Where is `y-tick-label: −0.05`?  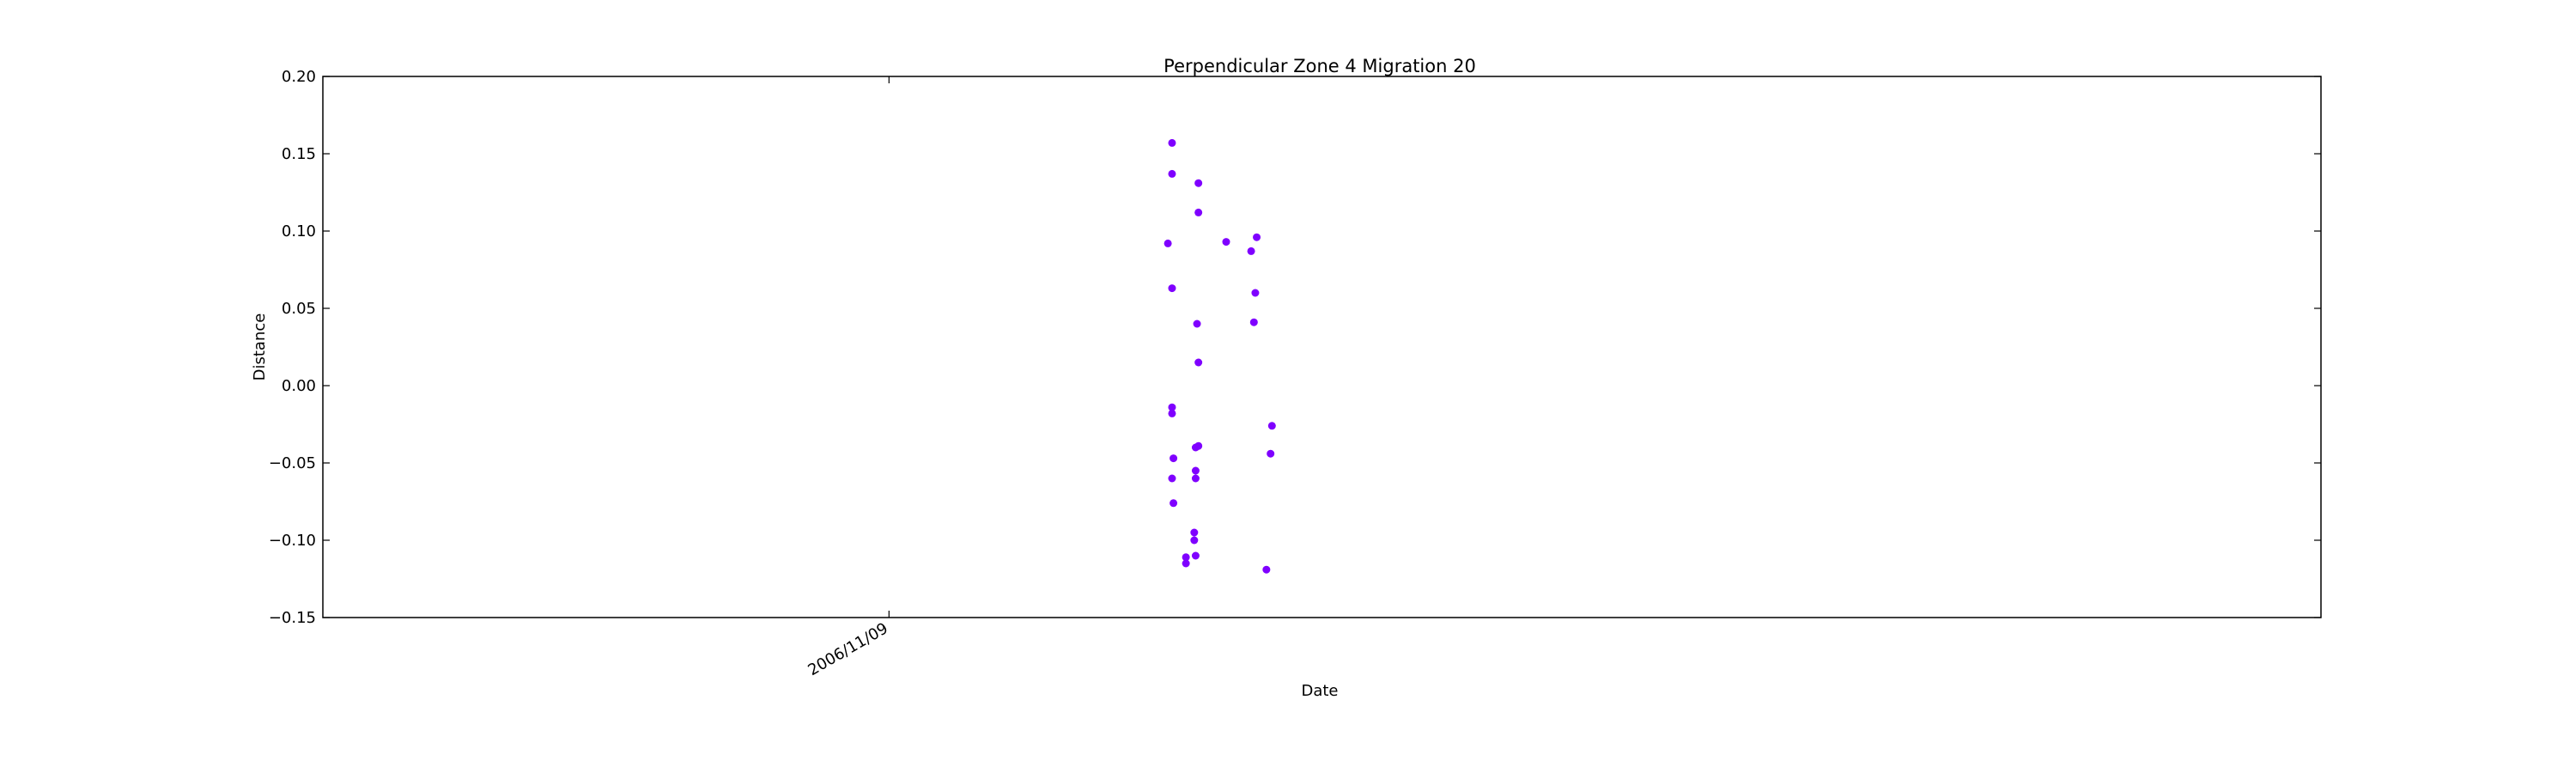
y-tick-label: −0.05 is located at coordinates (292, 463).